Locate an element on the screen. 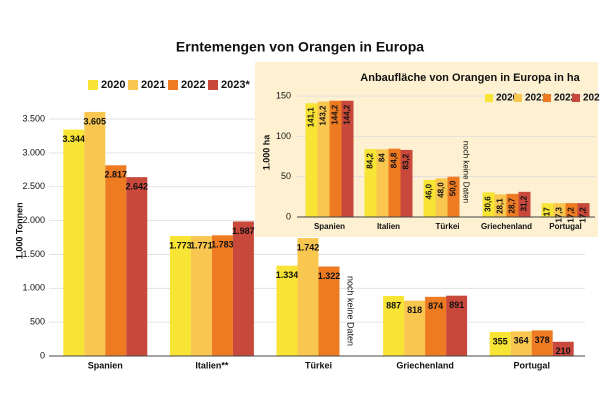  value-label: 31,2 is located at coordinates (524, 203).